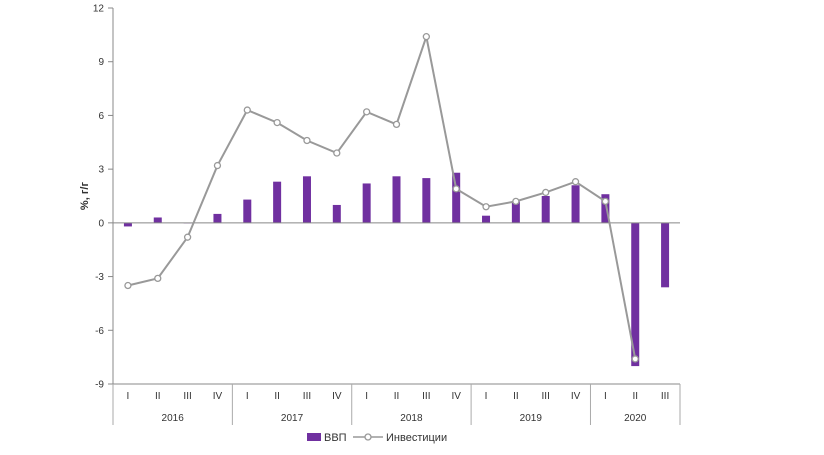 Image resolution: width=824 pixels, height=455 pixels. Describe the element at coordinates (335, 438) in the screenshot. I see `legend-label-vvp: ВВП` at that location.